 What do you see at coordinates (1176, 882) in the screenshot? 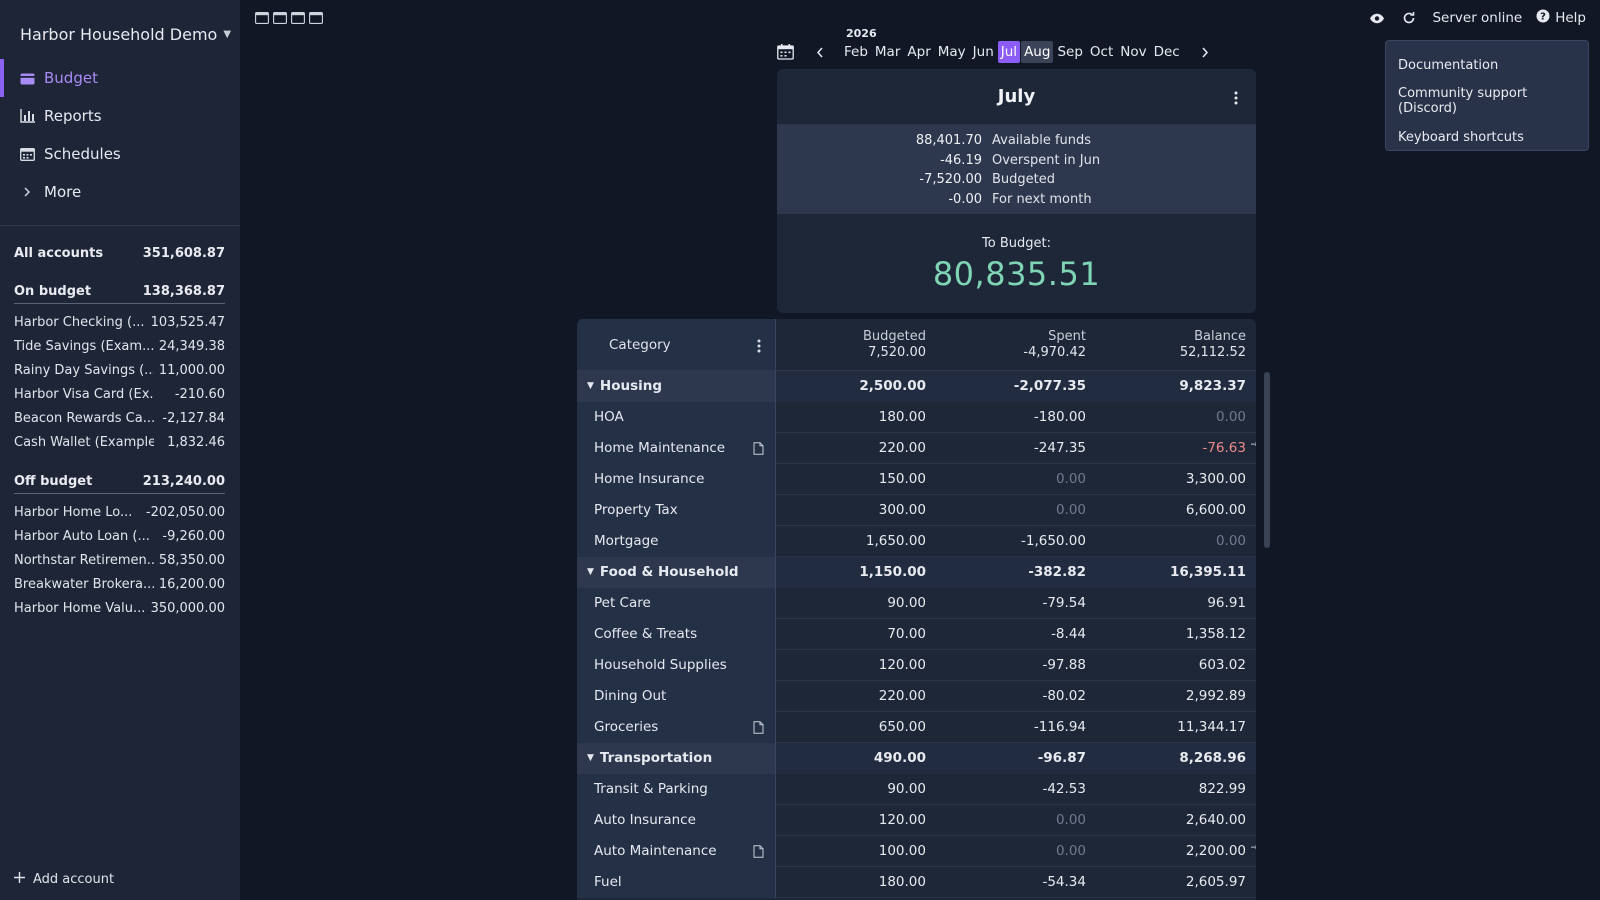
I see `balance-cell: 2,605.97` at bounding box center [1176, 882].